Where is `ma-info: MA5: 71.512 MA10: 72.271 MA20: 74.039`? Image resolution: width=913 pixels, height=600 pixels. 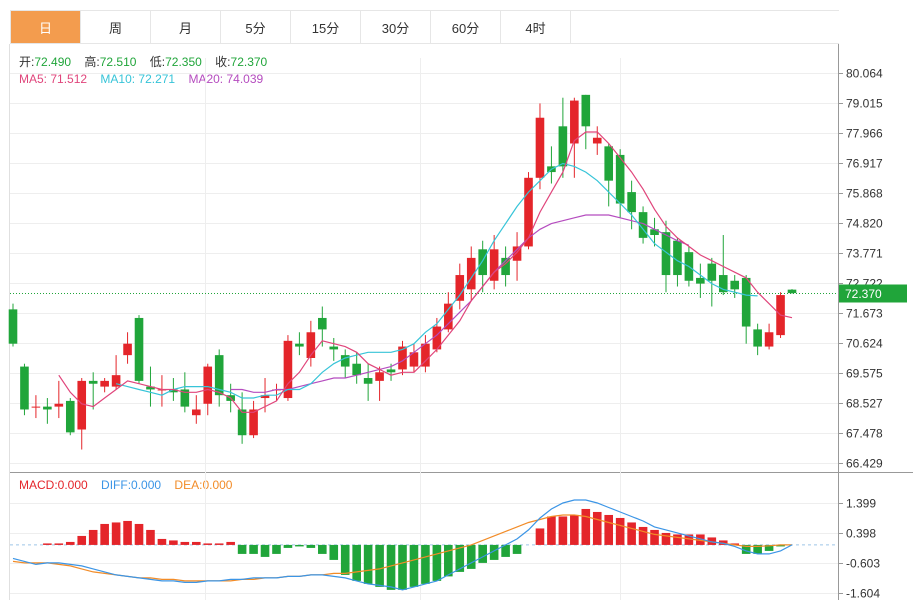
ma-info: MA5: 71.512 MA10: 72.271 MA20: 74.039 is located at coordinates (146, 79).